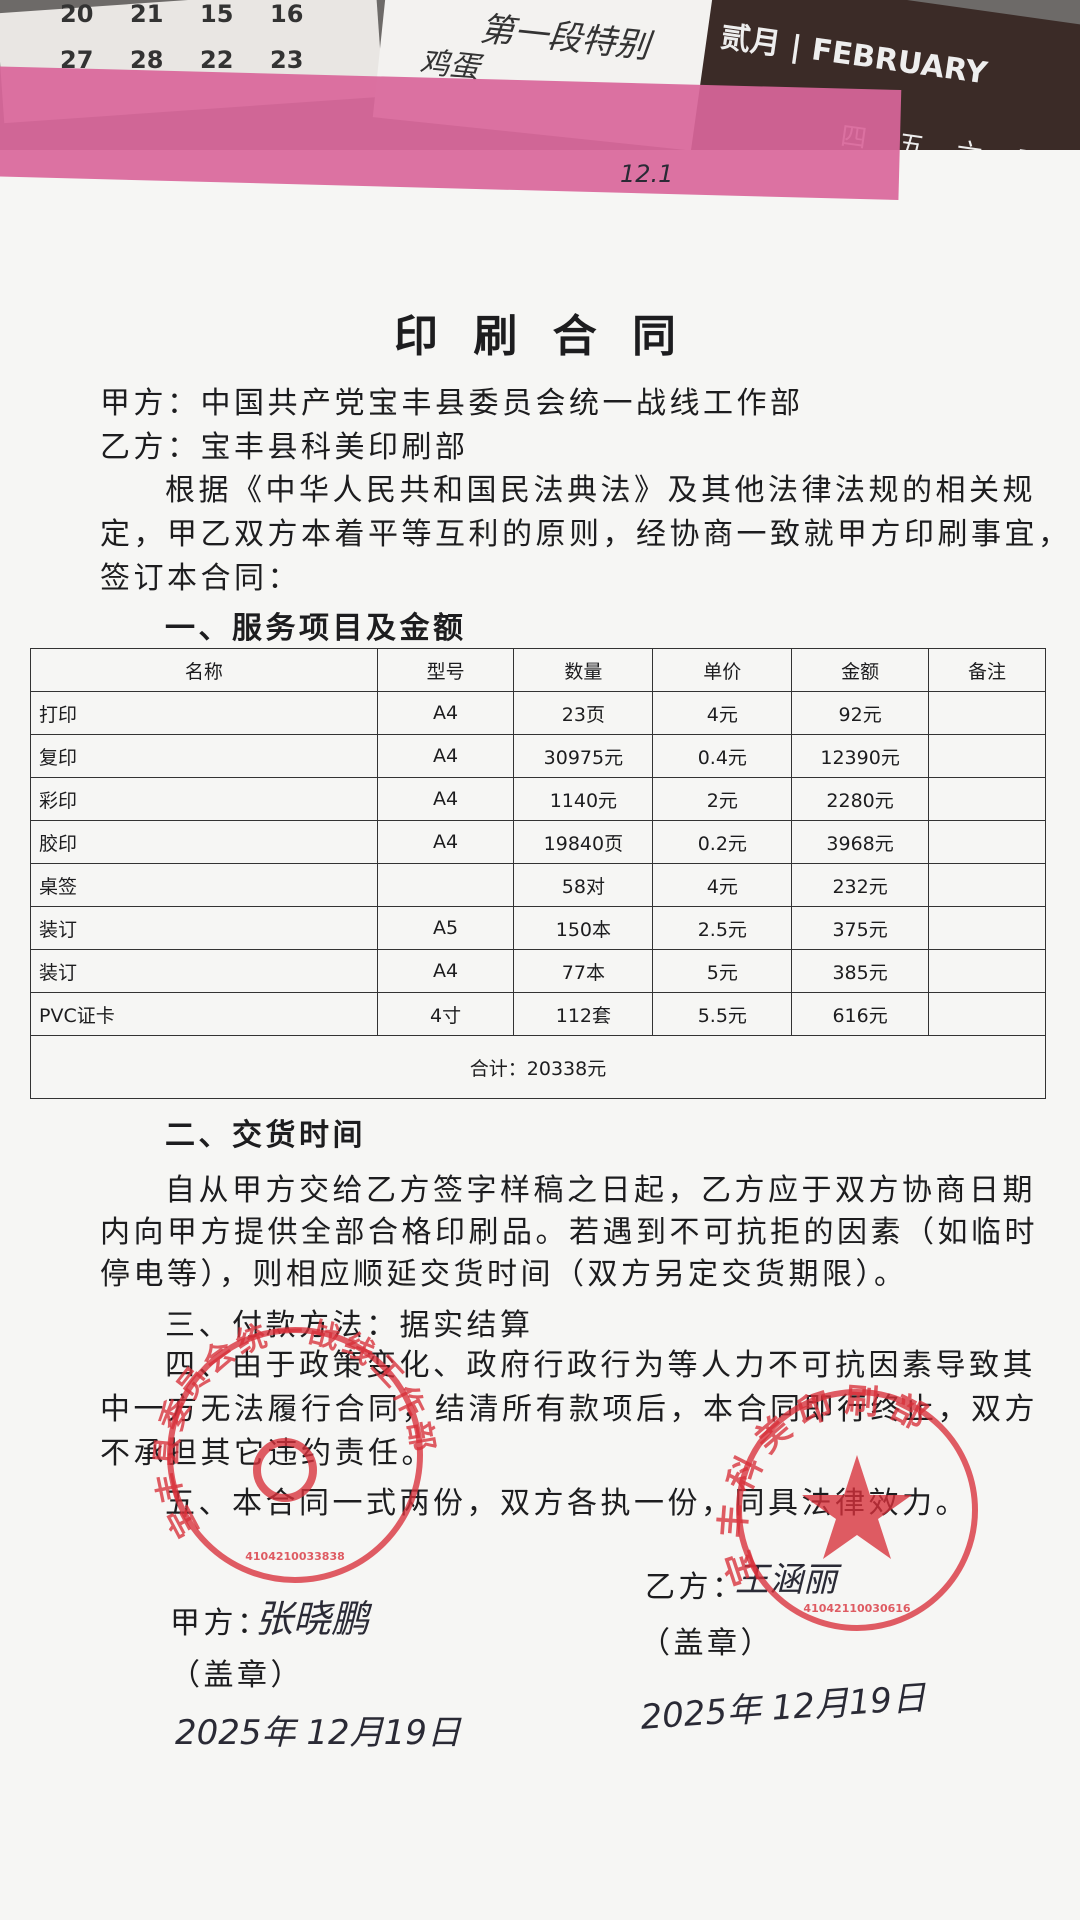  I want to click on table-row: 桌签 58对 4元 232元, so click(538, 885).